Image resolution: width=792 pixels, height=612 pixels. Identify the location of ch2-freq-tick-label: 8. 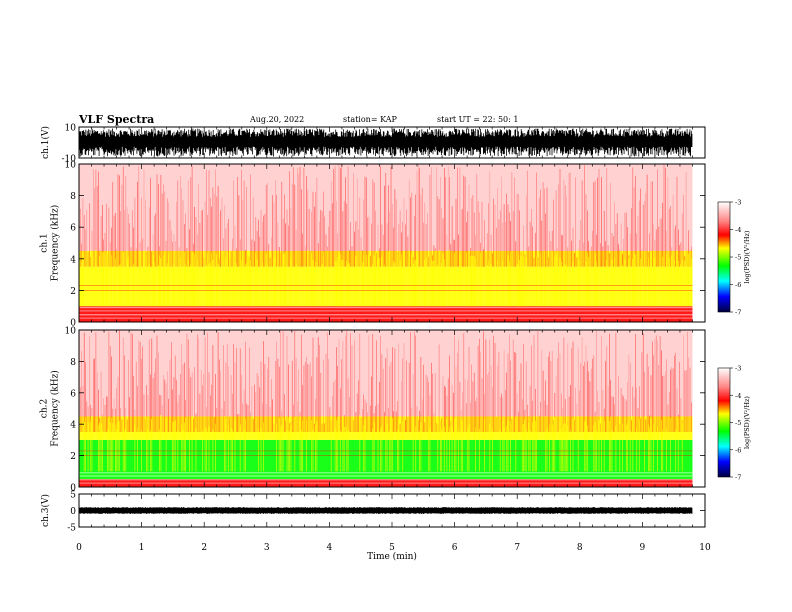
(73, 363).